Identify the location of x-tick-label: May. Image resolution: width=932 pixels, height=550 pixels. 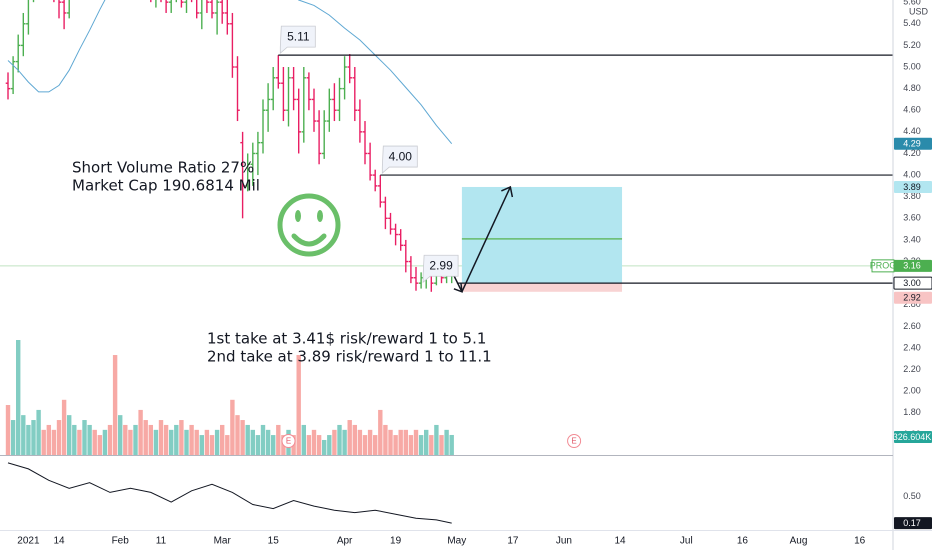
(456, 541).